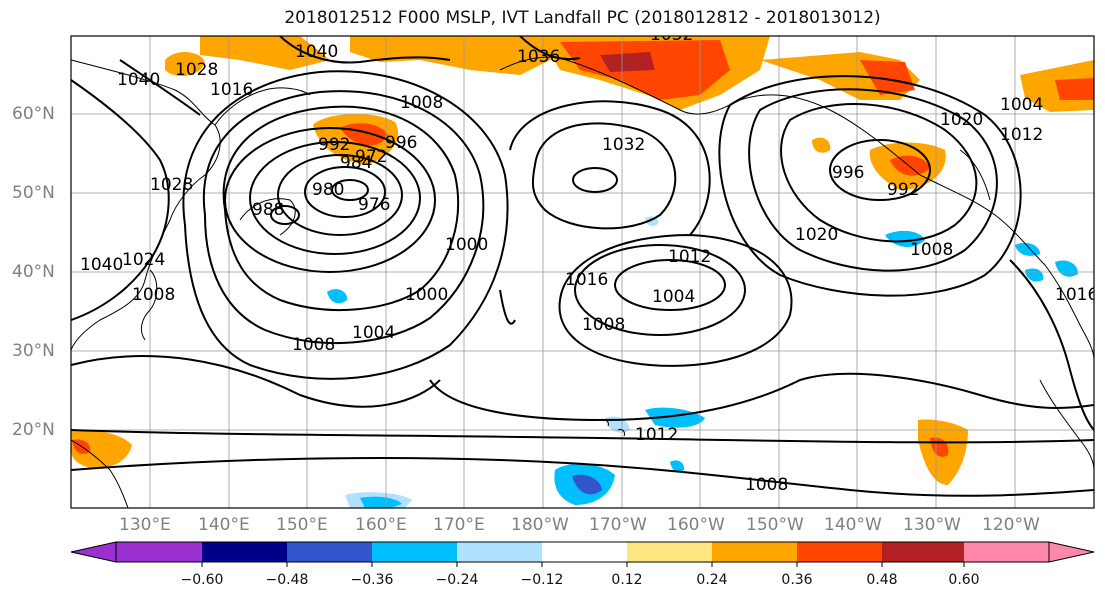 The width and height of the screenshot is (1105, 601). Describe the element at coordinates (33, 430) in the screenshot. I see `lat-label-20n: 20°N` at that location.